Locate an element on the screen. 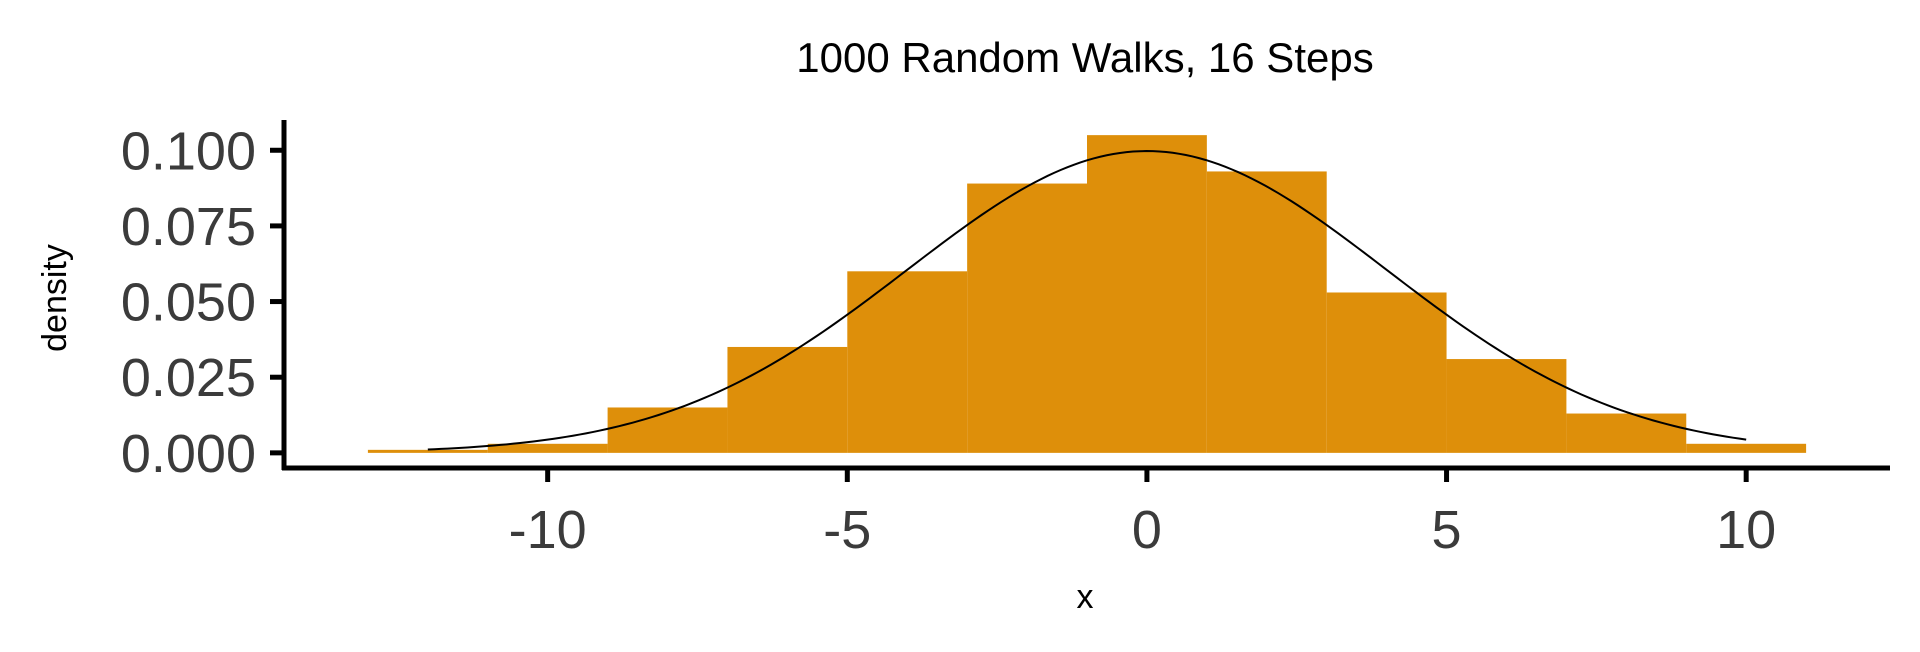  x-tick-label: 10 is located at coordinates (1746, 530).